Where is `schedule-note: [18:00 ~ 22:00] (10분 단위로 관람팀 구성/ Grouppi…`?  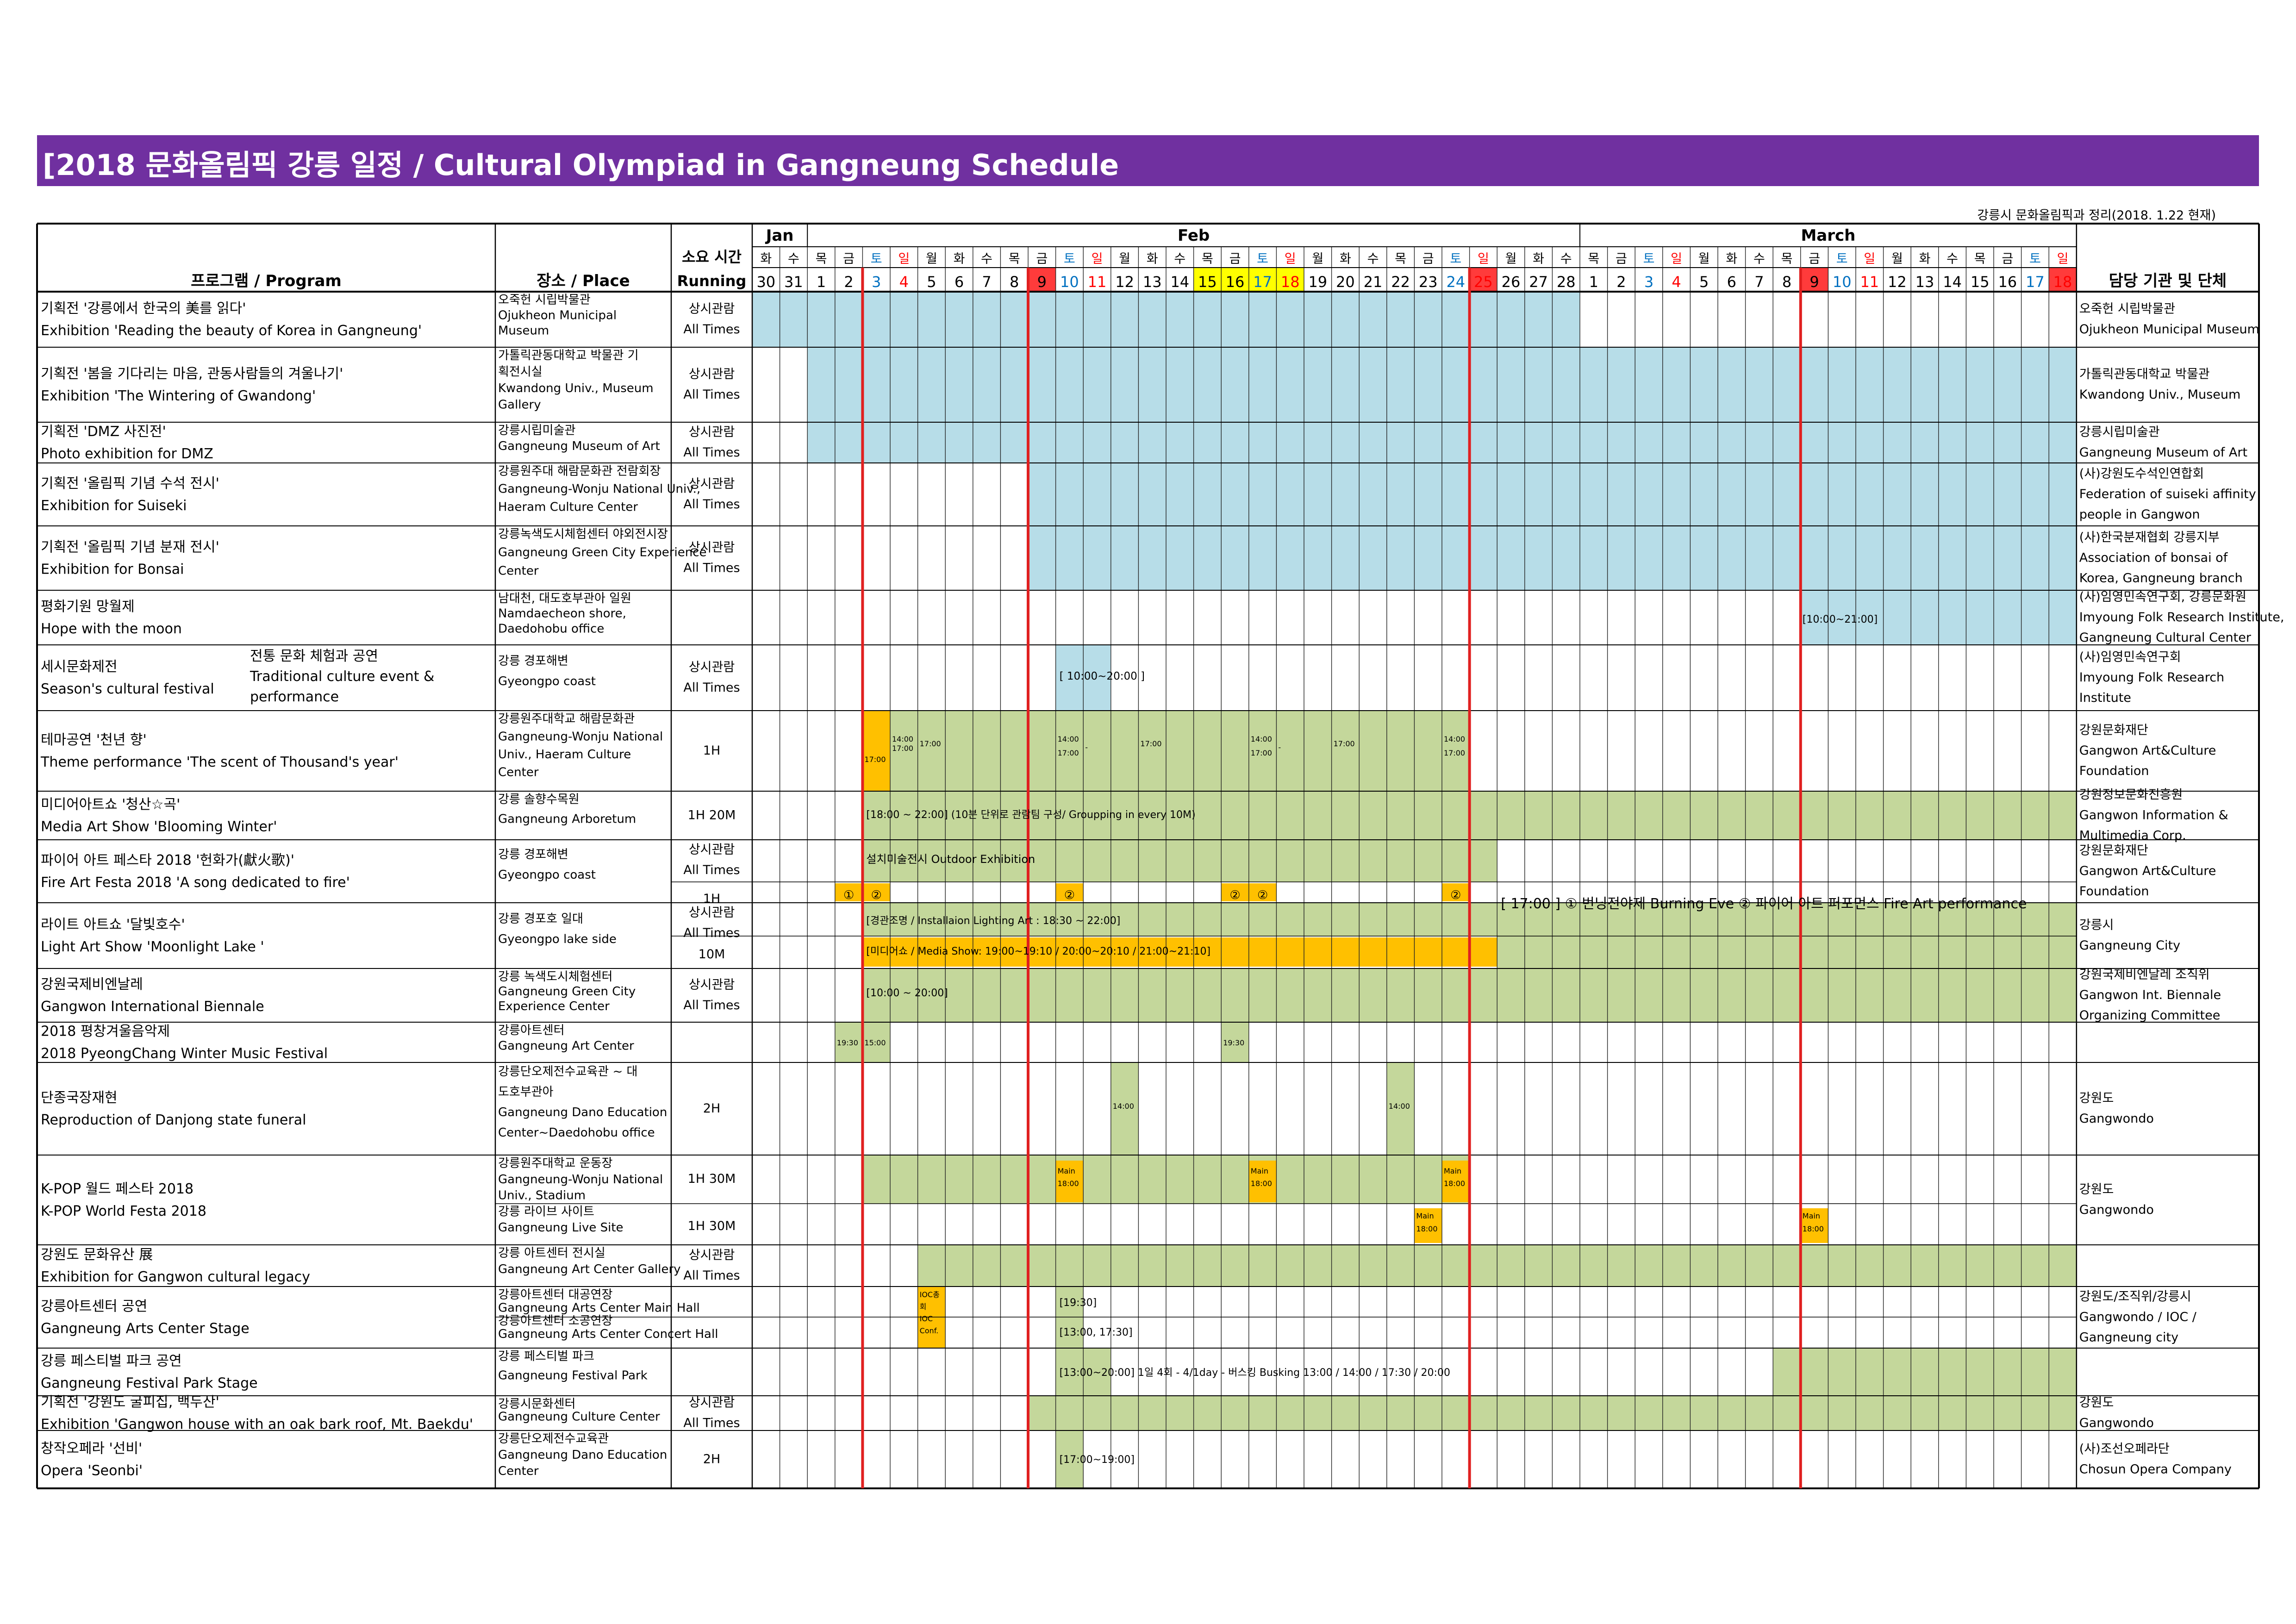 schedule-note: [18:00 ~ 22:00] (10분 단위로 관람팀 구성/ Grouppi… is located at coordinates (1030, 815).